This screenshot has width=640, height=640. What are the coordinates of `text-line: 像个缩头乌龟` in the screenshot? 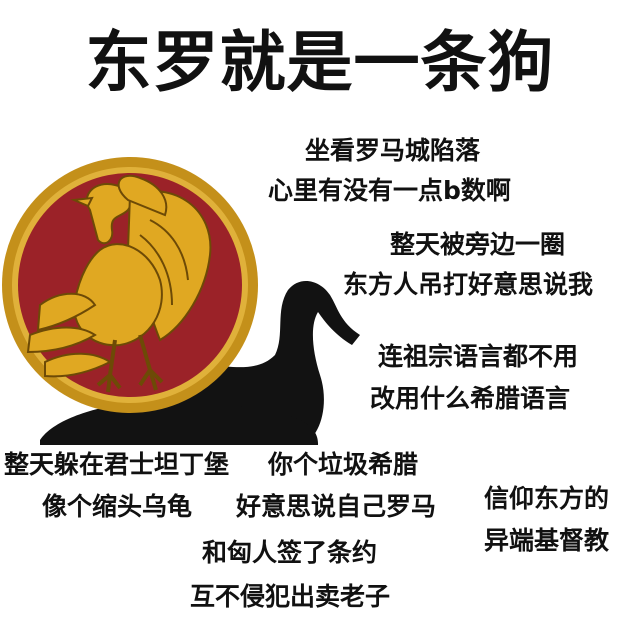 It's located at (117, 506).